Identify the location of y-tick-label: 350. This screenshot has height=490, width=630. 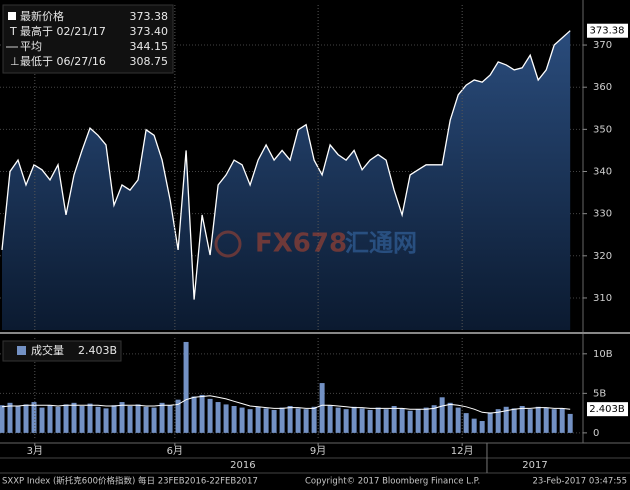
(602, 129).